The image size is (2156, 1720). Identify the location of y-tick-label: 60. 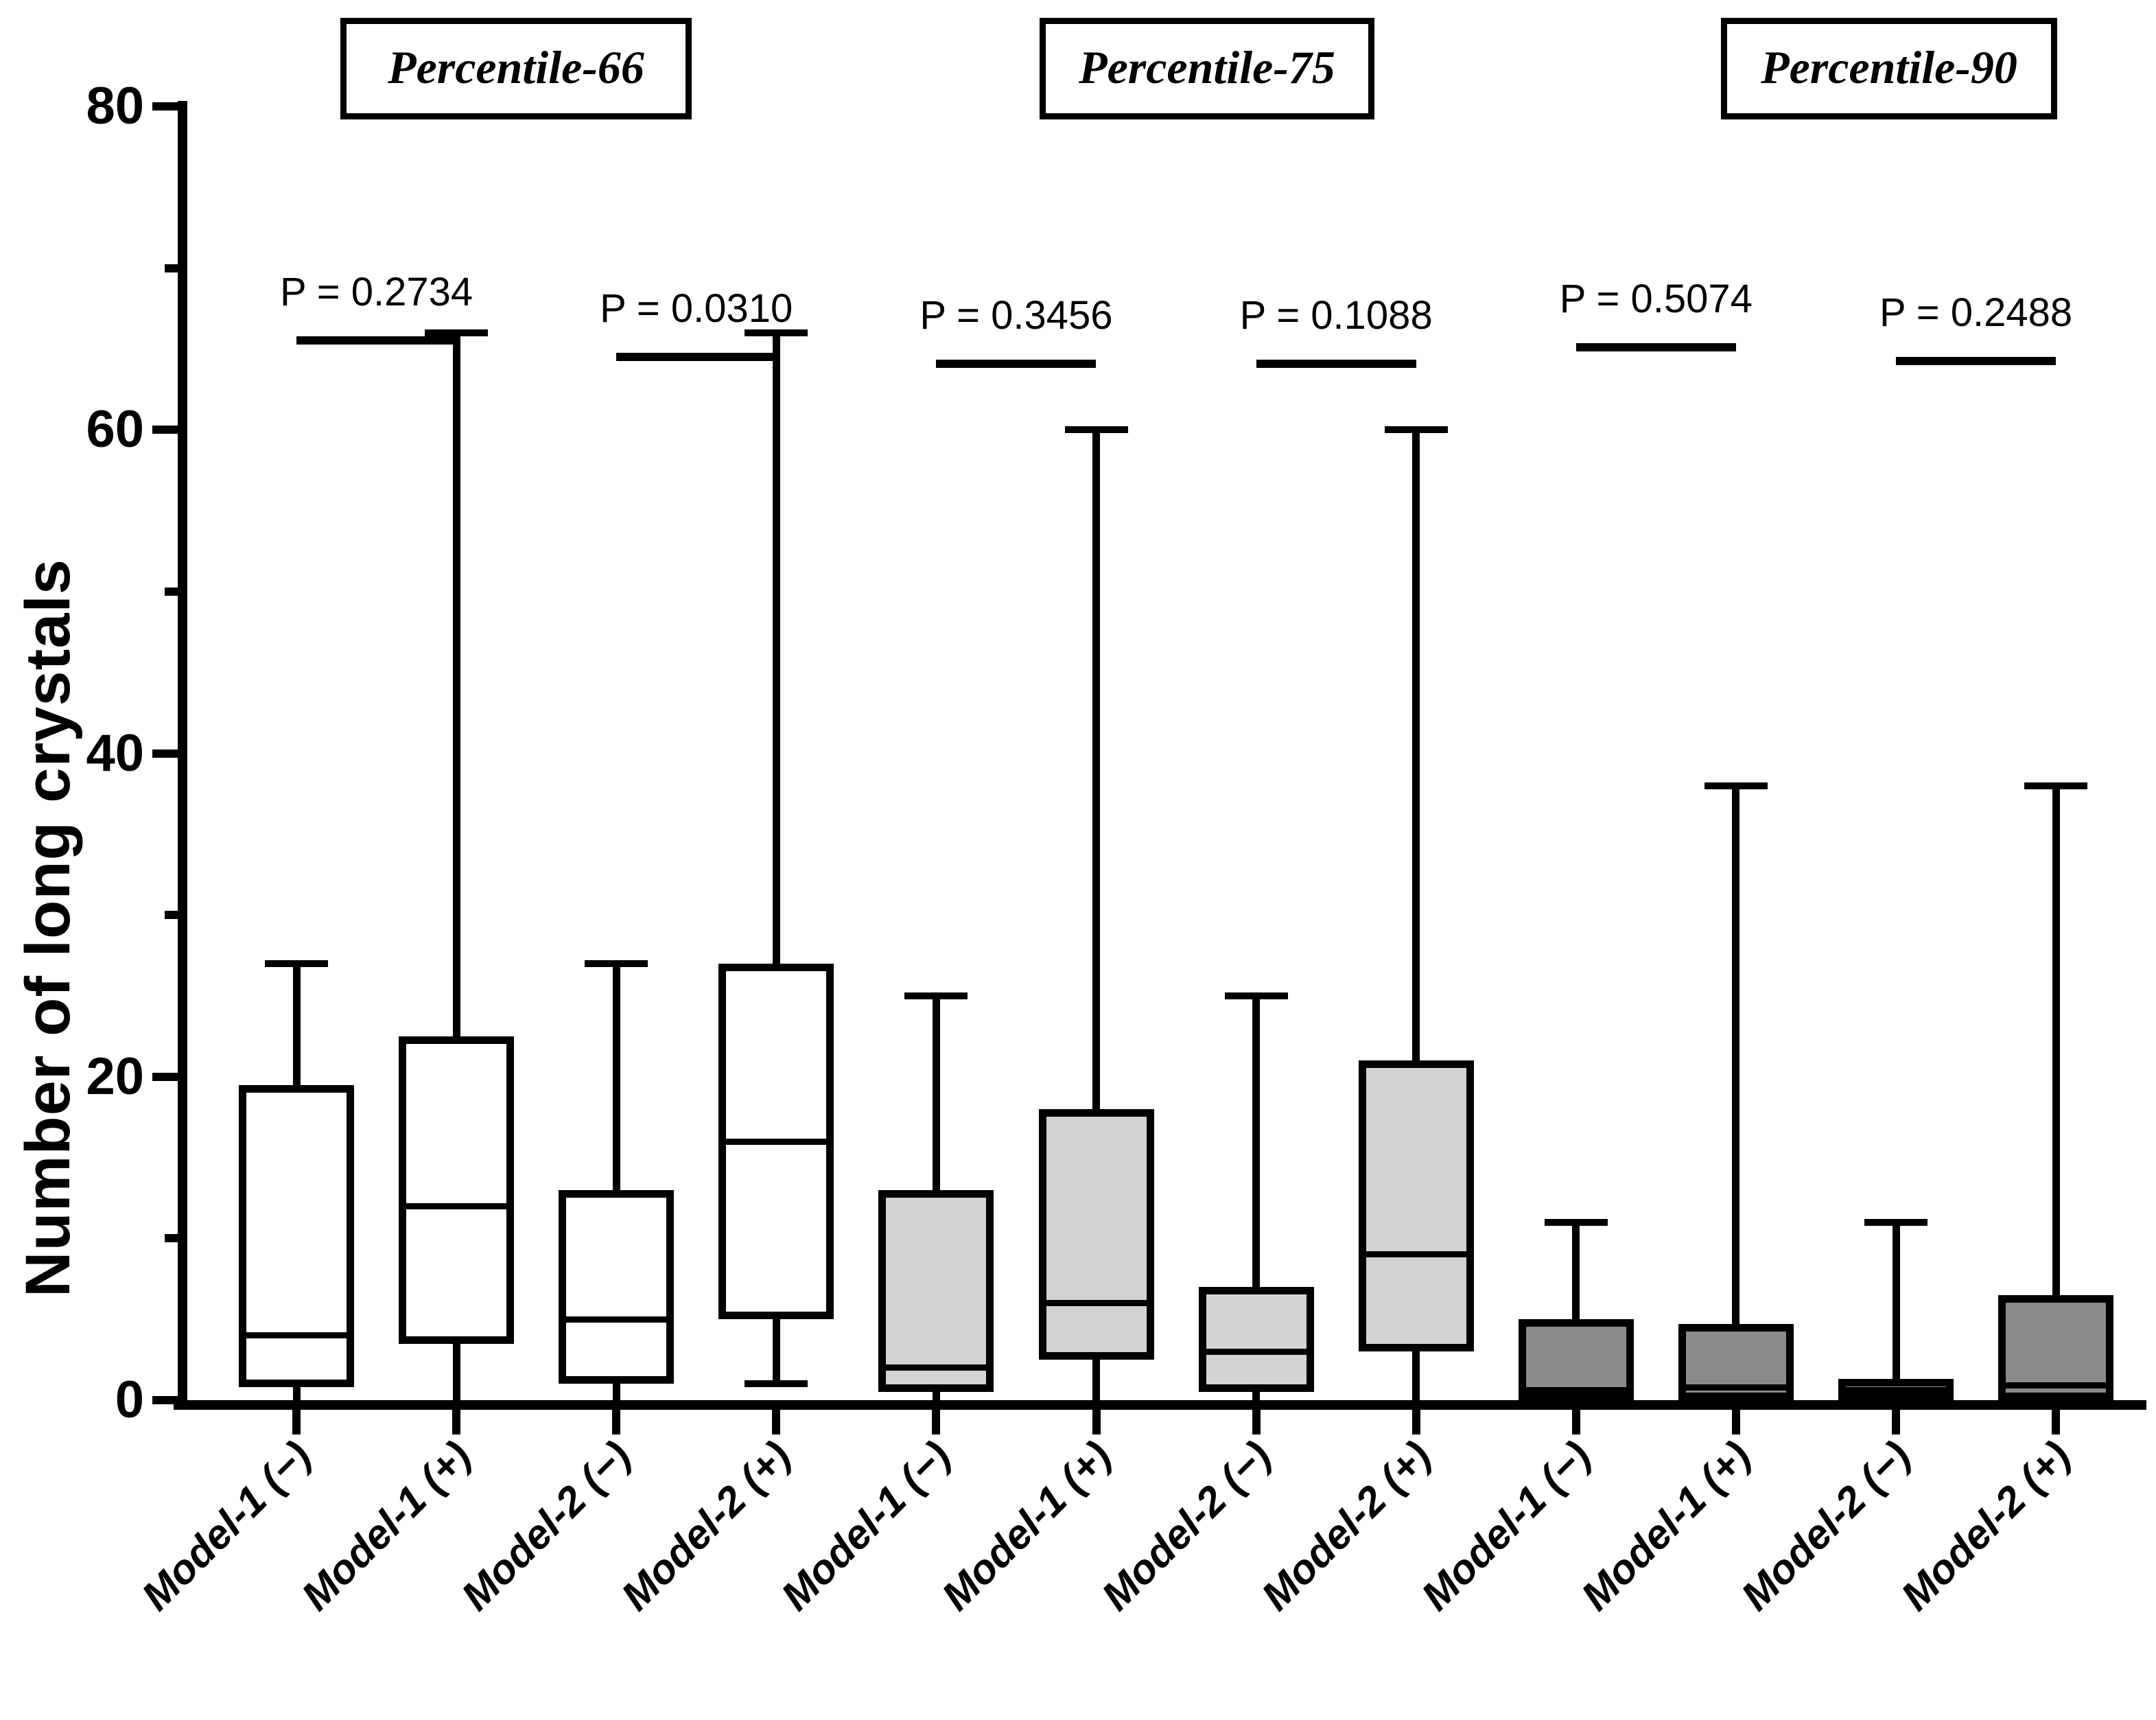
(115, 429).